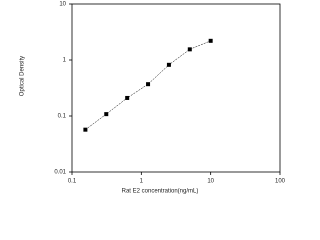 The width and height of the screenshot is (320, 240). Describe the element at coordinates (23, 76) in the screenshot. I see `y-axis-label: Optical Density` at that location.